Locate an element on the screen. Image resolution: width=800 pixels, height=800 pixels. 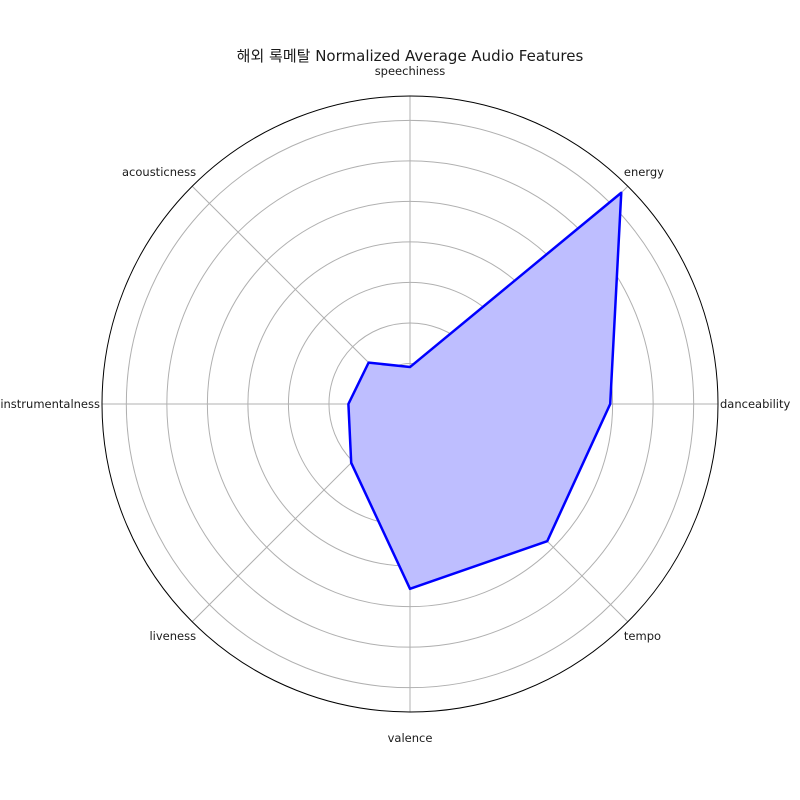
axis-label-tempo: tempo is located at coordinates (642, 636).